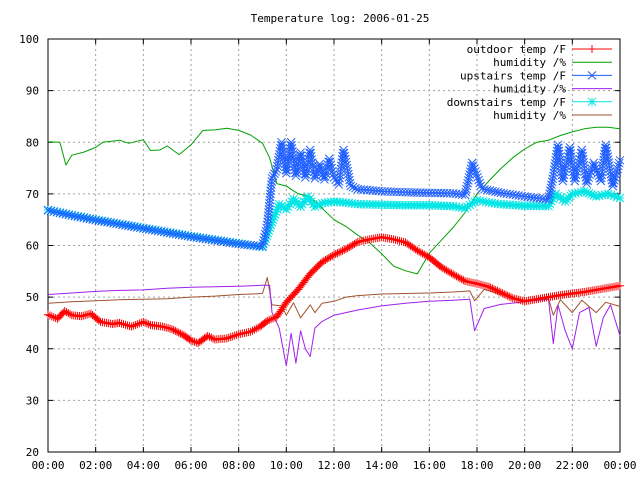 The image size is (640, 480). I want to click on y-tick-label: 30, so click(32, 400).